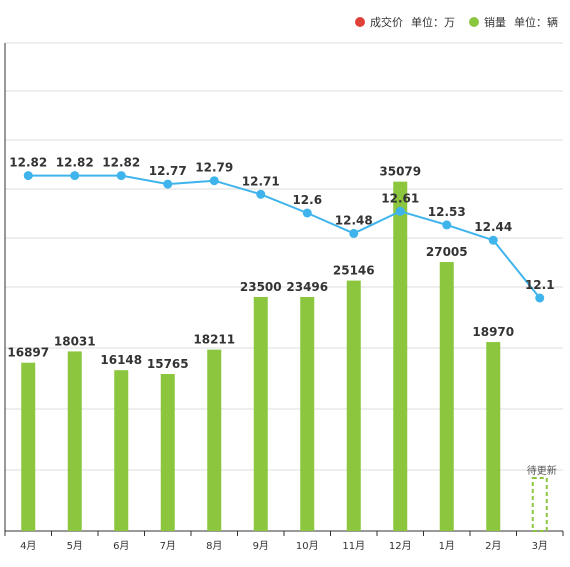 Image resolution: width=570 pixels, height=567 pixels. What do you see at coordinates (400, 172) in the screenshot?
I see `sales-label-8: 35079` at bounding box center [400, 172].